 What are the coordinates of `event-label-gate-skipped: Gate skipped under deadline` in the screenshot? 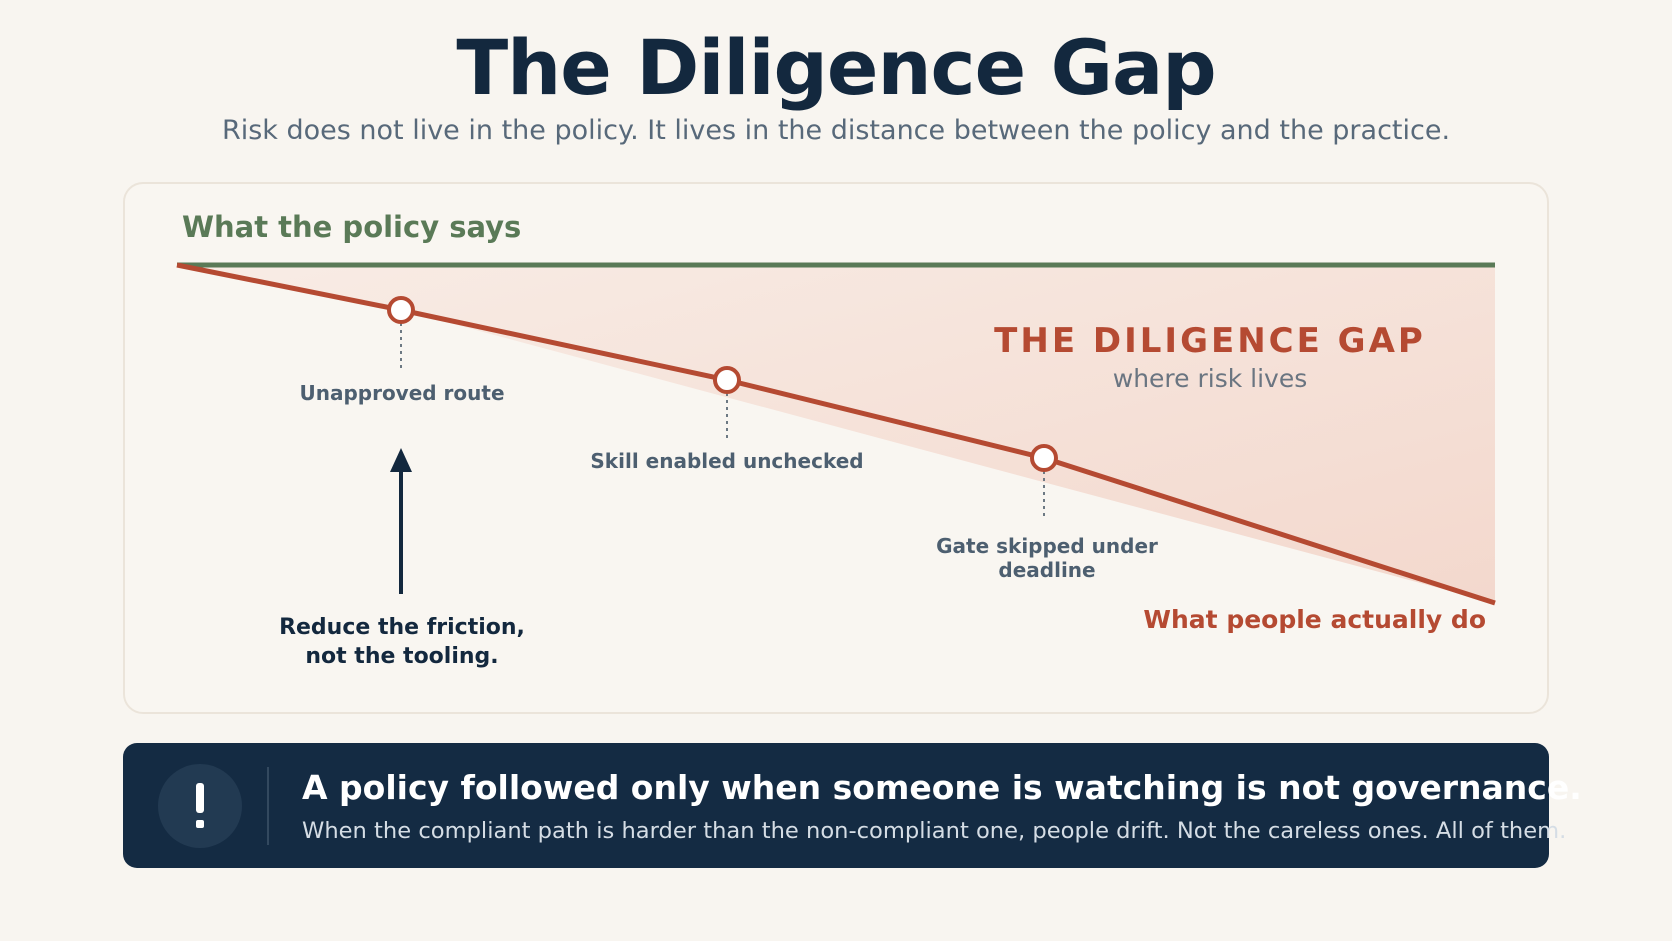 It's located at (1047, 558).